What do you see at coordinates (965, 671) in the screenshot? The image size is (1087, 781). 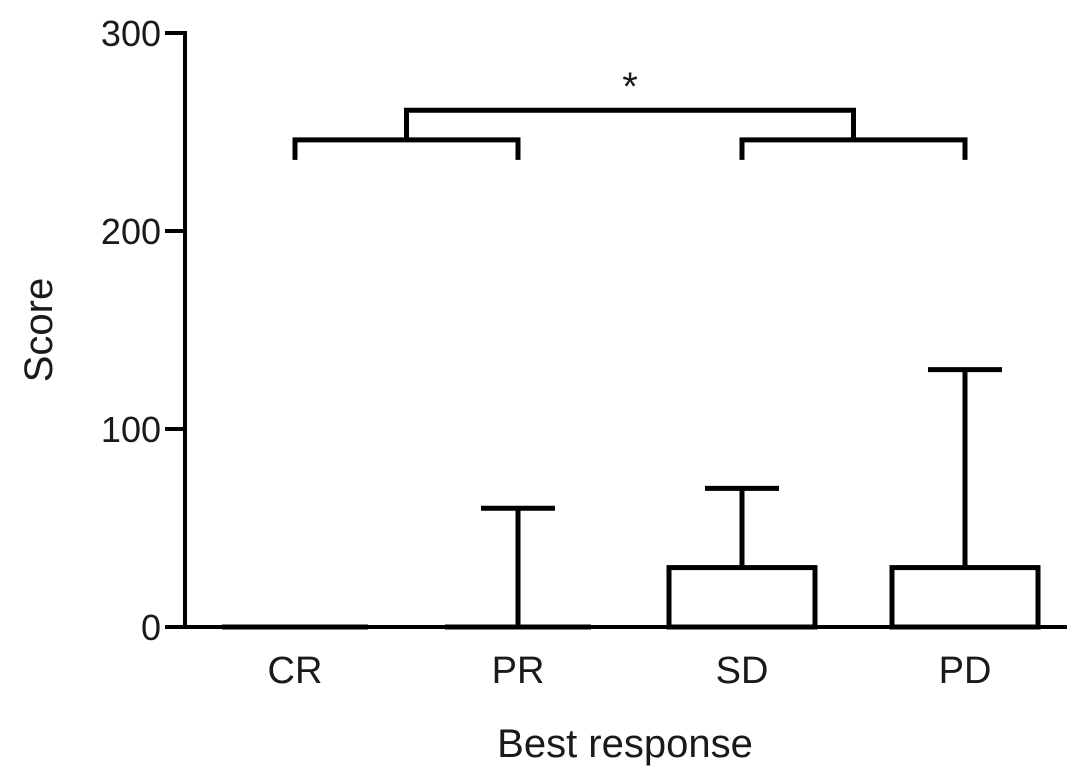 I see `x-tick-label-pd: PD` at bounding box center [965, 671].